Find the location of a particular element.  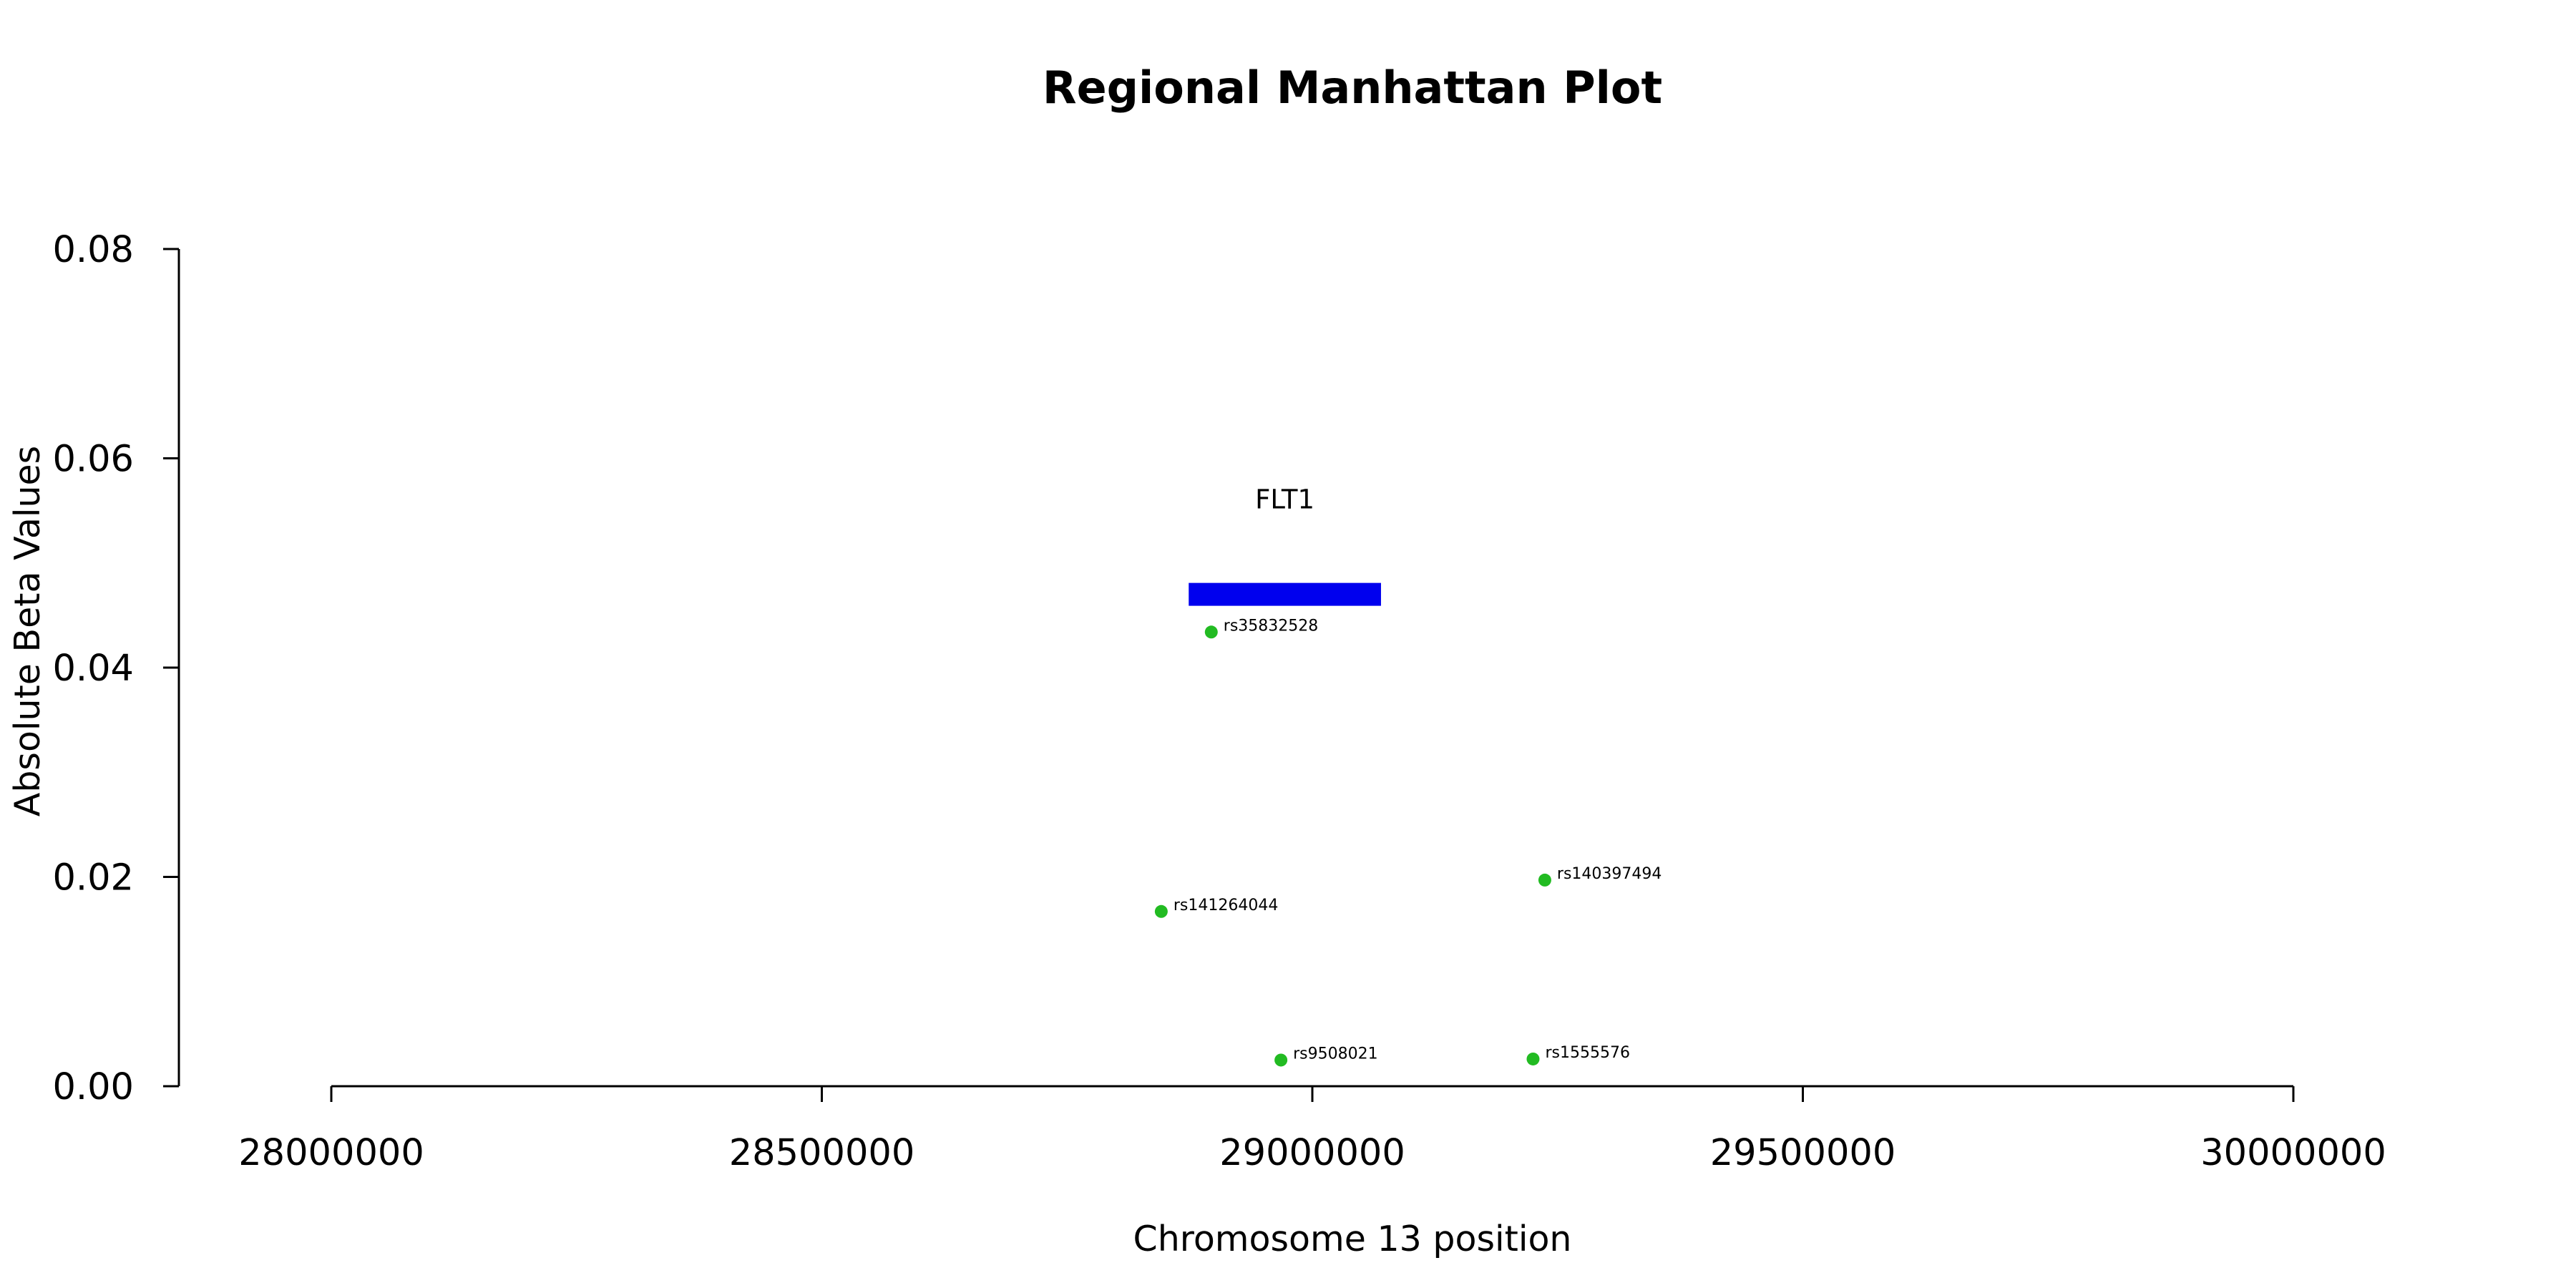

y-tick-label: 0.08 is located at coordinates (93, 250).